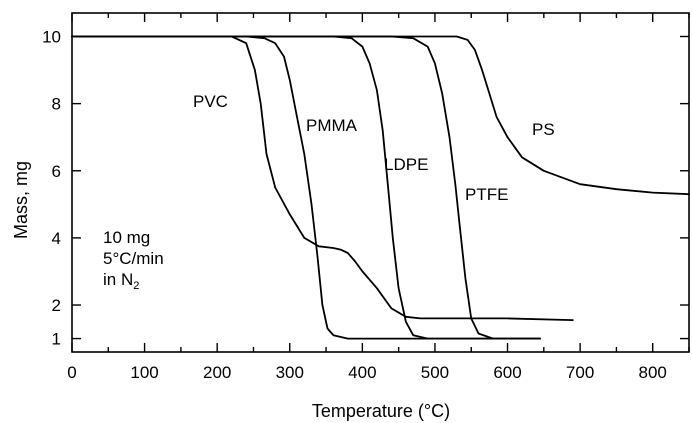 This screenshot has width=692, height=423. I want to click on y-tick-labels: 1 2 4 6 8 10, so click(51, 187).